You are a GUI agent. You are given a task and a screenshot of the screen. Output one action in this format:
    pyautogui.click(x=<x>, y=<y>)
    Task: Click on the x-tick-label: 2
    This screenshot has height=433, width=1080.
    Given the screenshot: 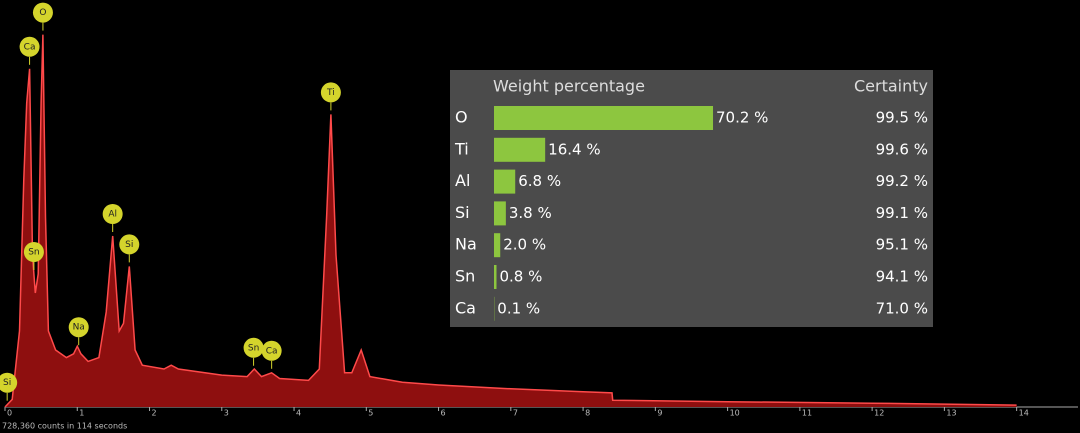 What is the action you would take?
    pyautogui.click(x=154, y=413)
    